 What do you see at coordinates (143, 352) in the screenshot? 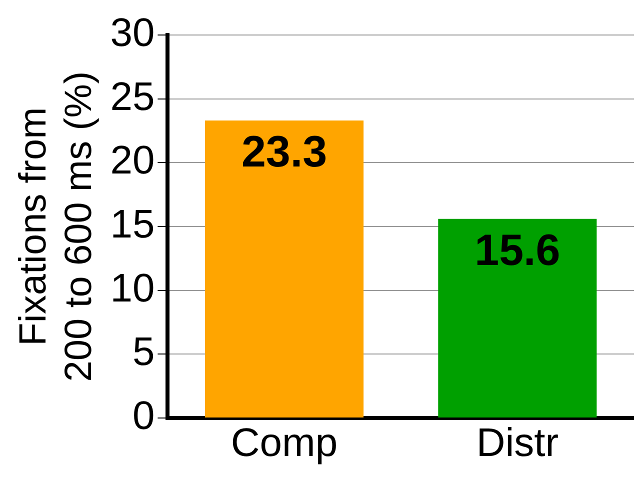
I see `y-tick-label: 5` at bounding box center [143, 352].